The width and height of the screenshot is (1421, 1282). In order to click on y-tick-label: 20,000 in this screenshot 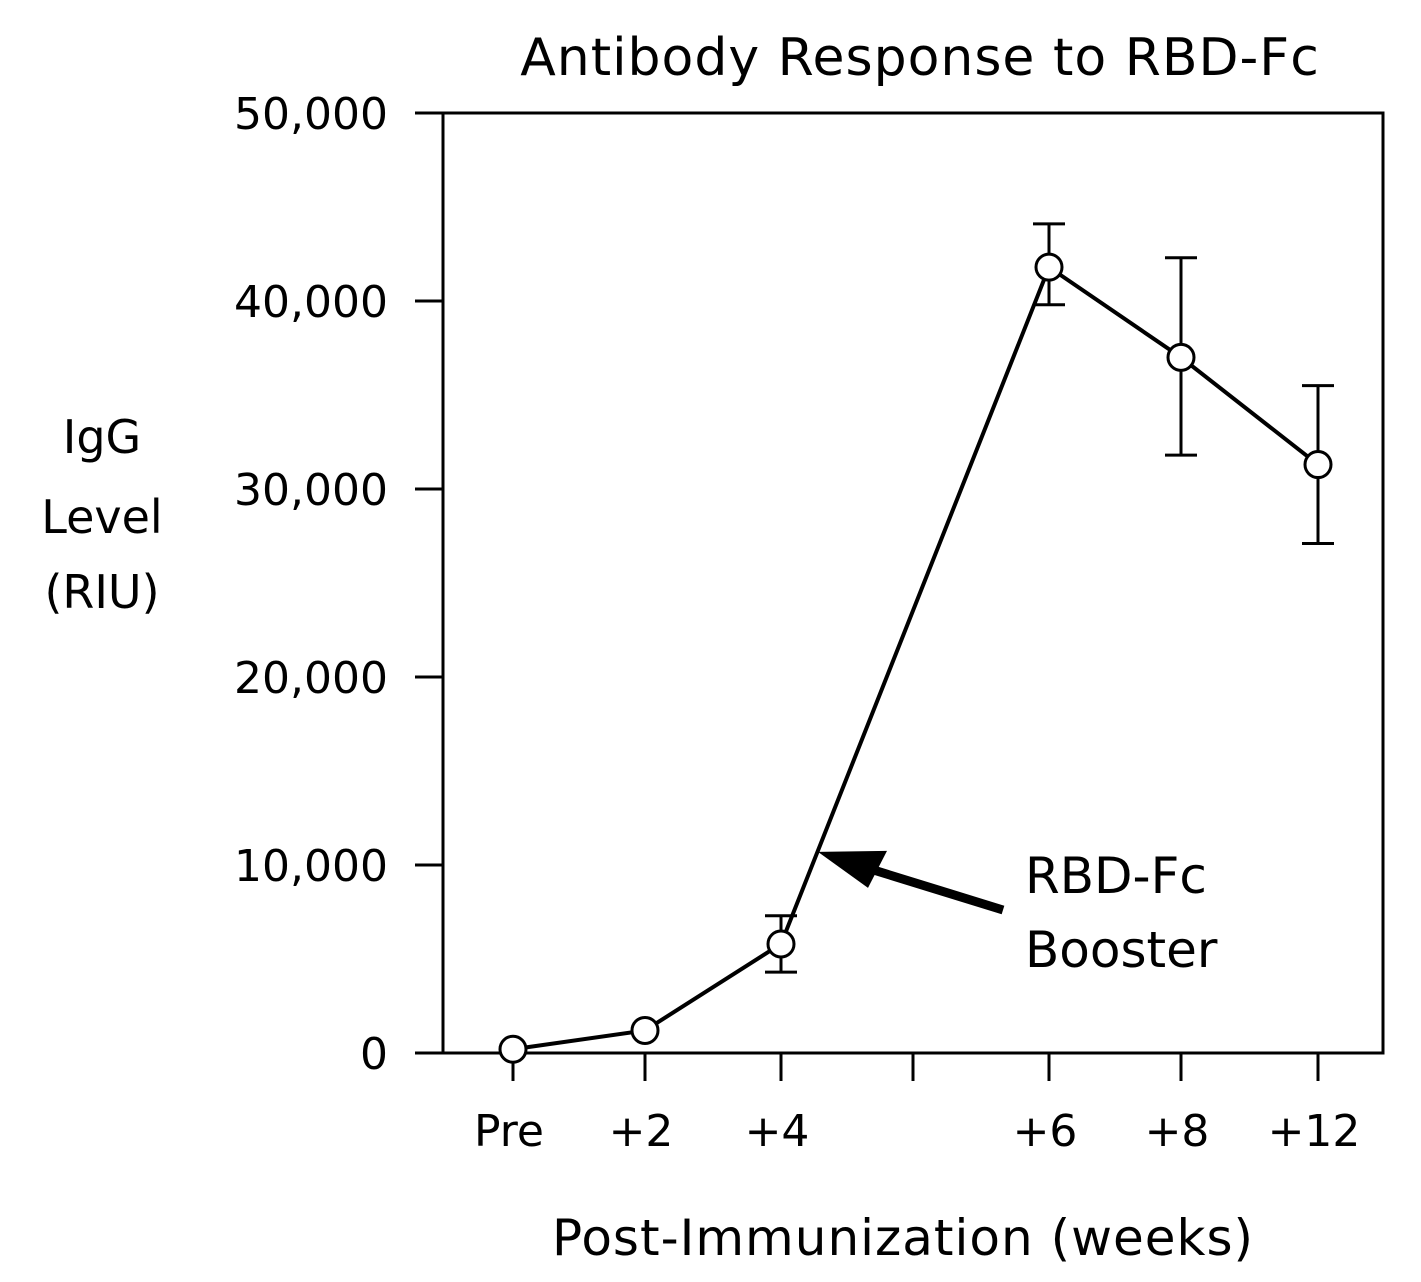, I will do `click(311, 678)`.